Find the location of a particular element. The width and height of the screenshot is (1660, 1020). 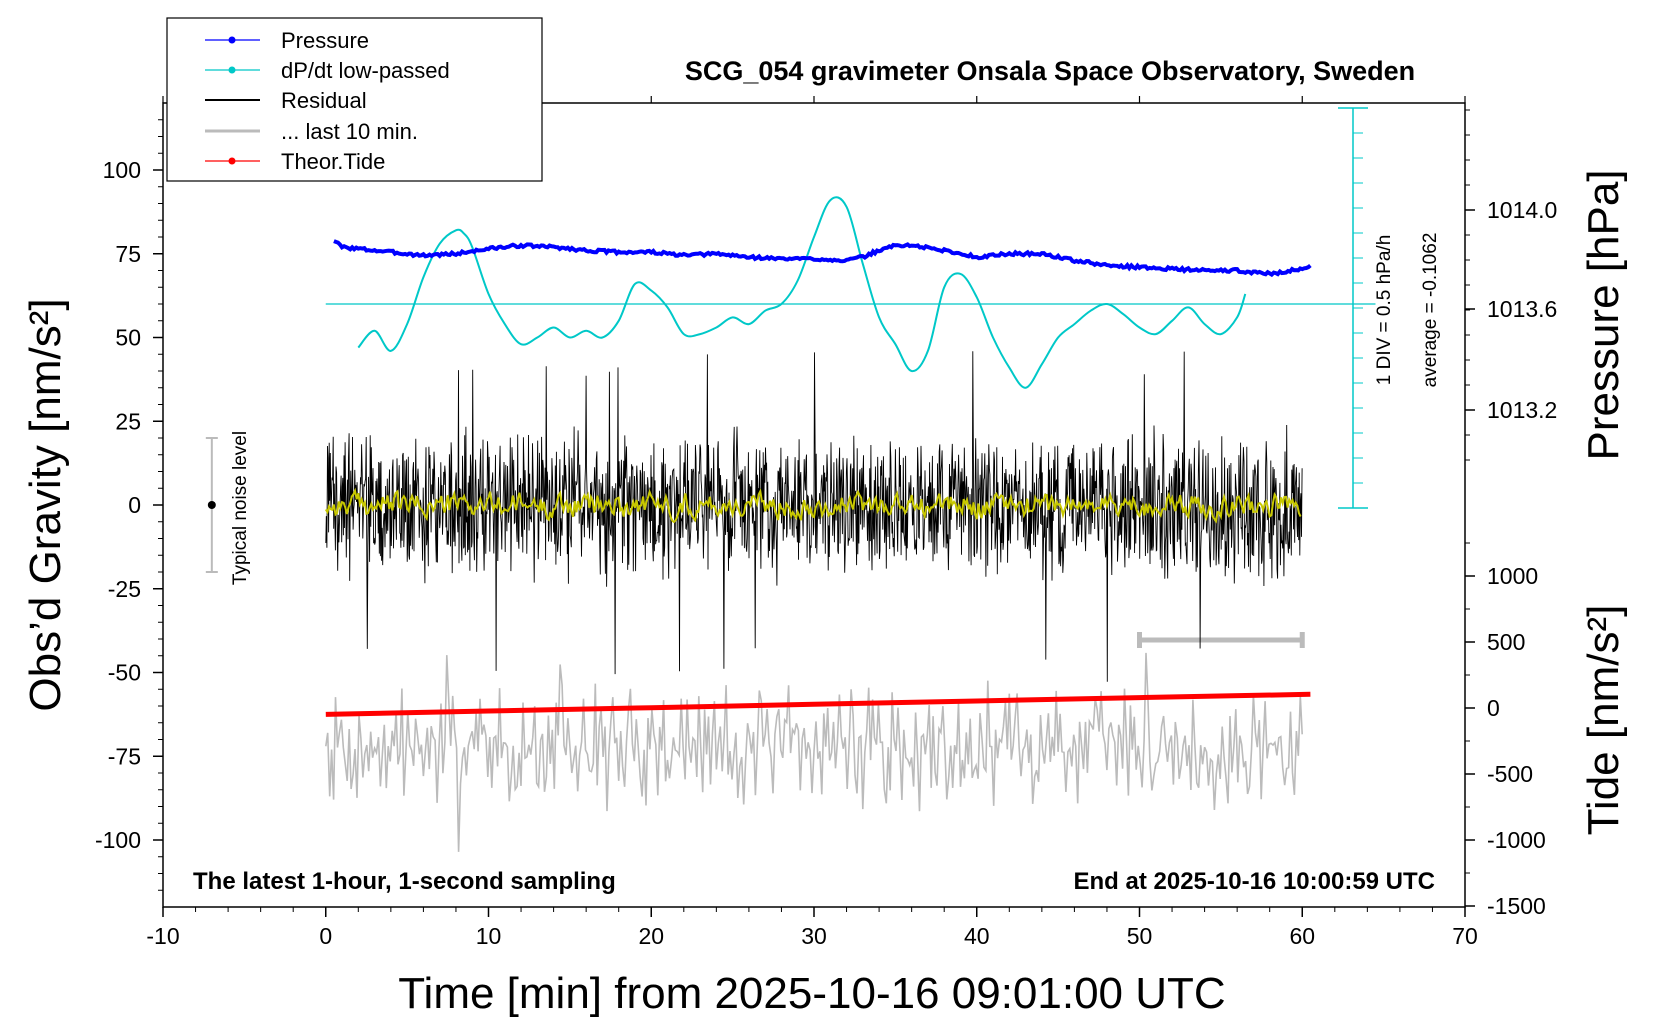

legend-item-dpdt: dP/dt low-passed is located at coordinates (327, 70).